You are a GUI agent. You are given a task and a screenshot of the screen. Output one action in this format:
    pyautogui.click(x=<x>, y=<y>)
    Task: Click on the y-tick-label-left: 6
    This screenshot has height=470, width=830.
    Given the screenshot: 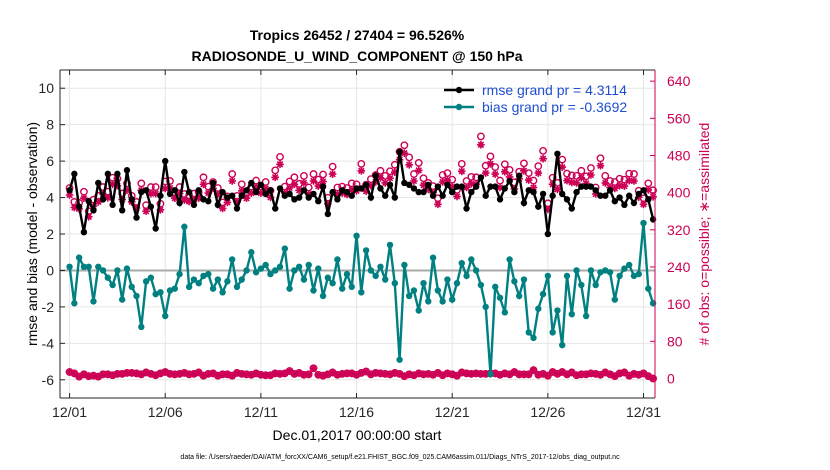 What is the action you would take?
    pyautogui.click(x=50, y=161)
    